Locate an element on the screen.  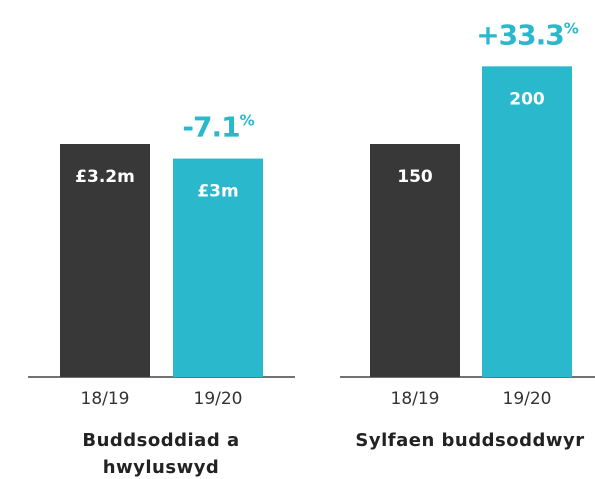
value-label: 200 is located at coordinates (527, 99).